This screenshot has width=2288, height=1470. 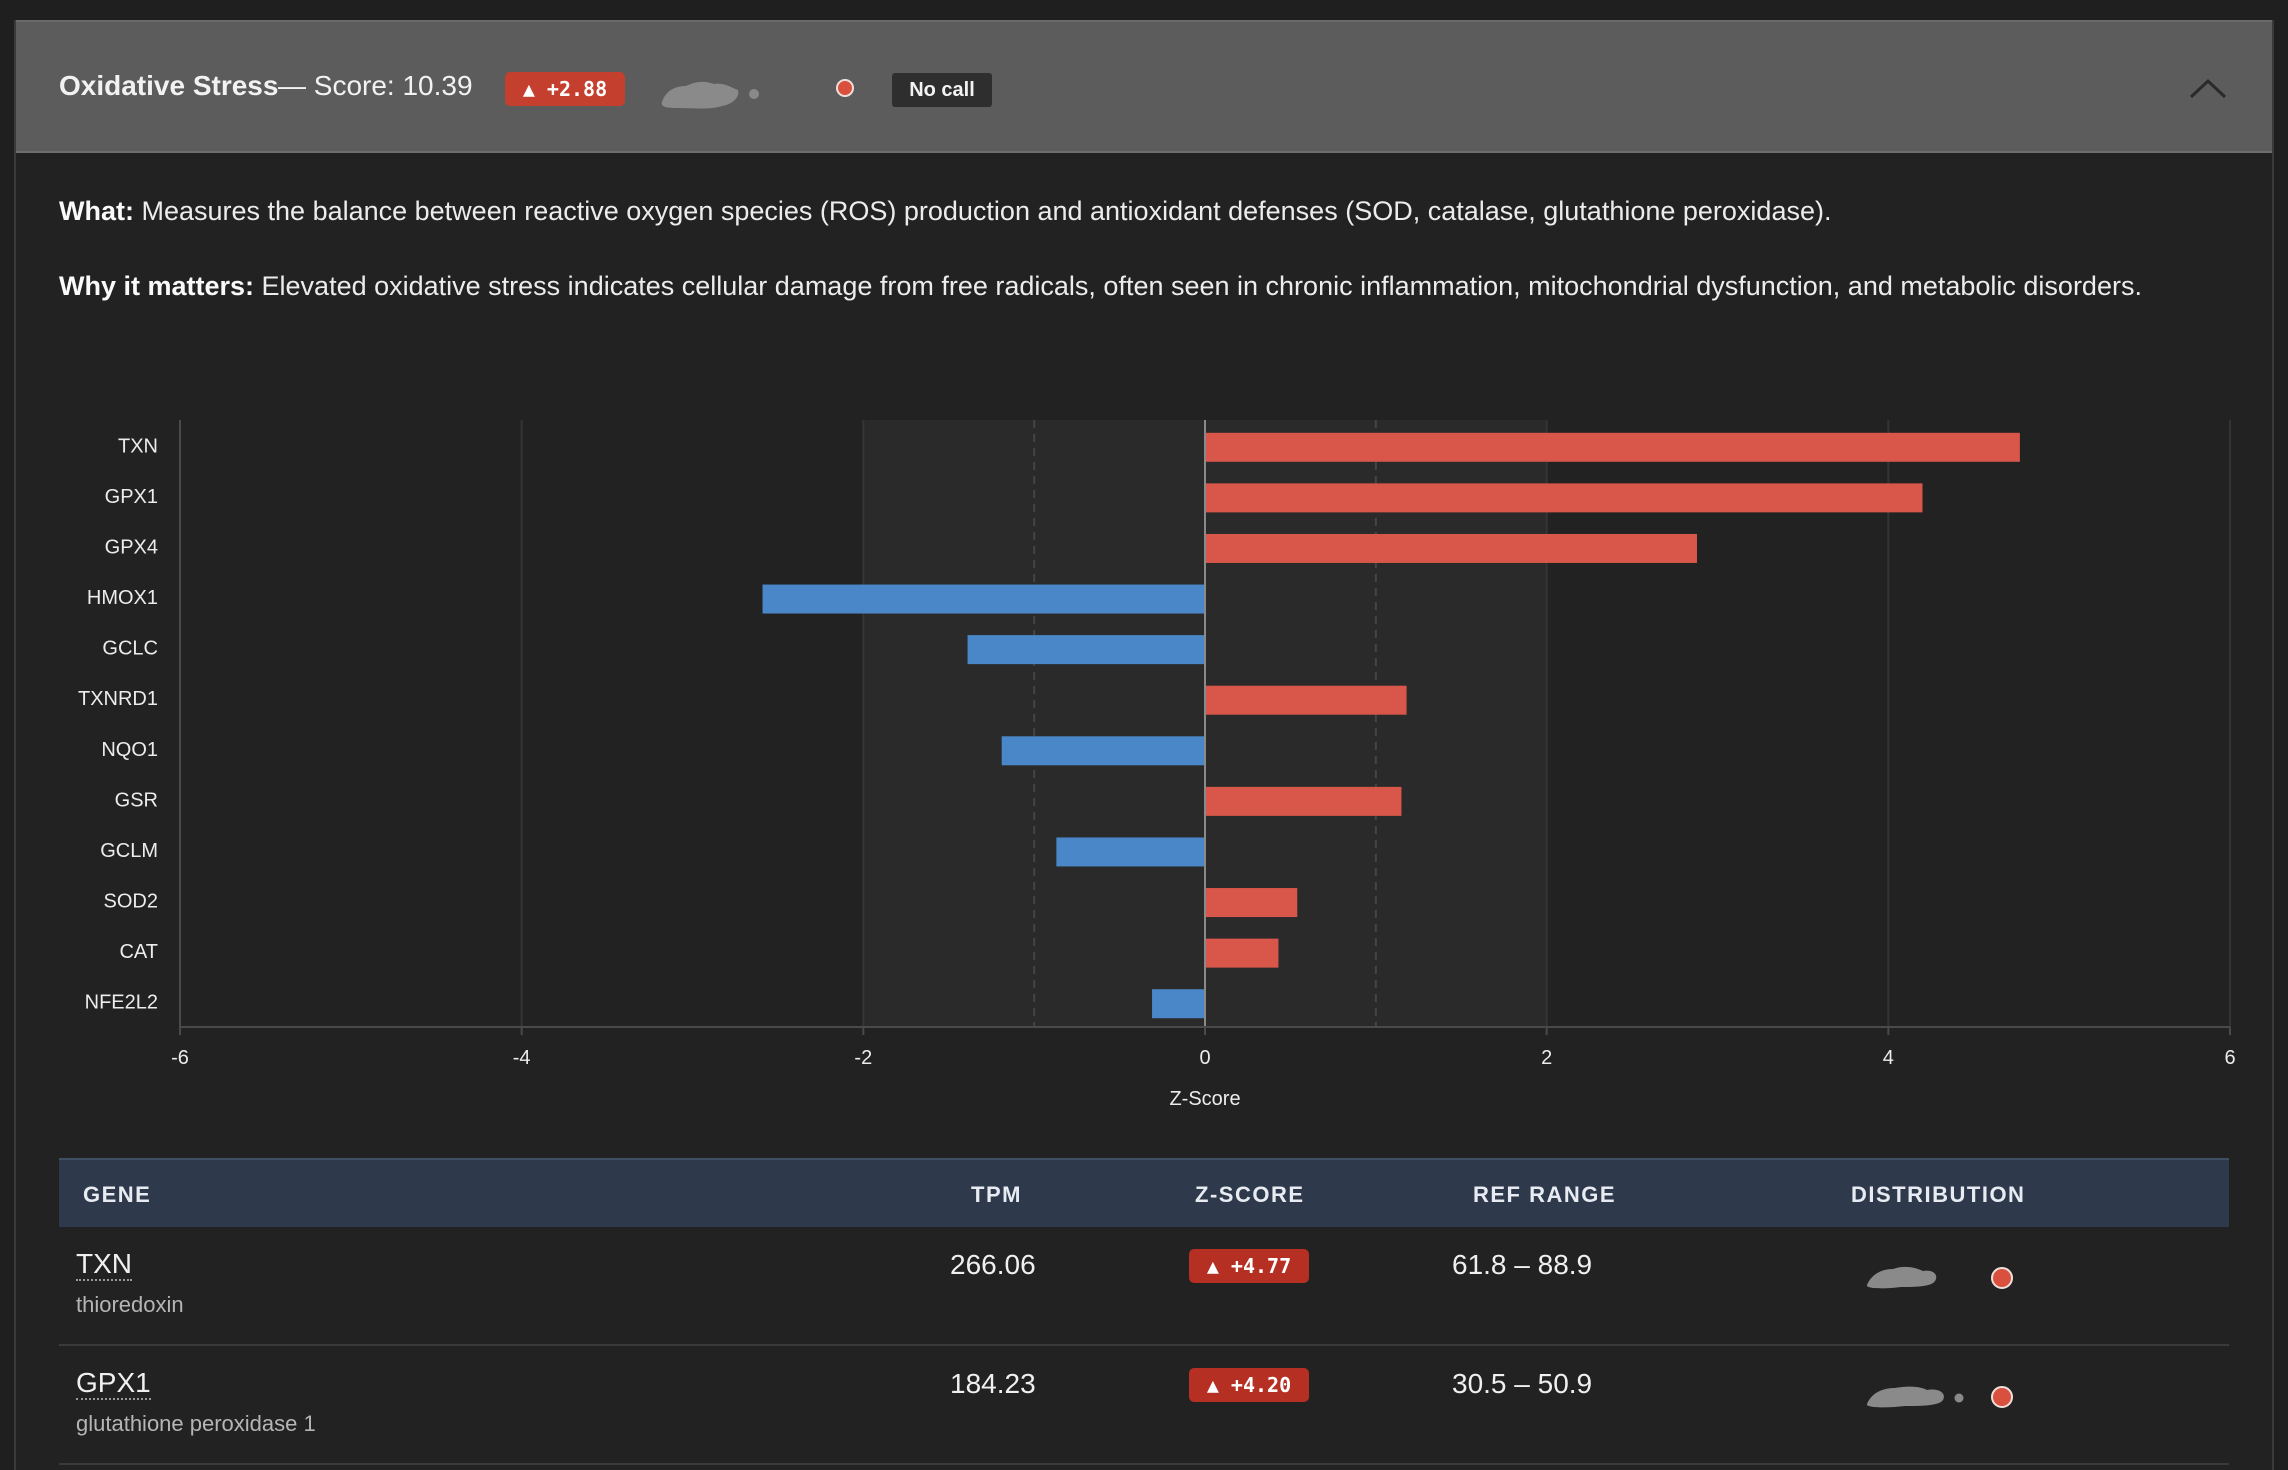 What do you see at coordinates (113, 1383) in the screenshot?
I see `gene-symbol: GPX1` at bounding box center [113, 1383].